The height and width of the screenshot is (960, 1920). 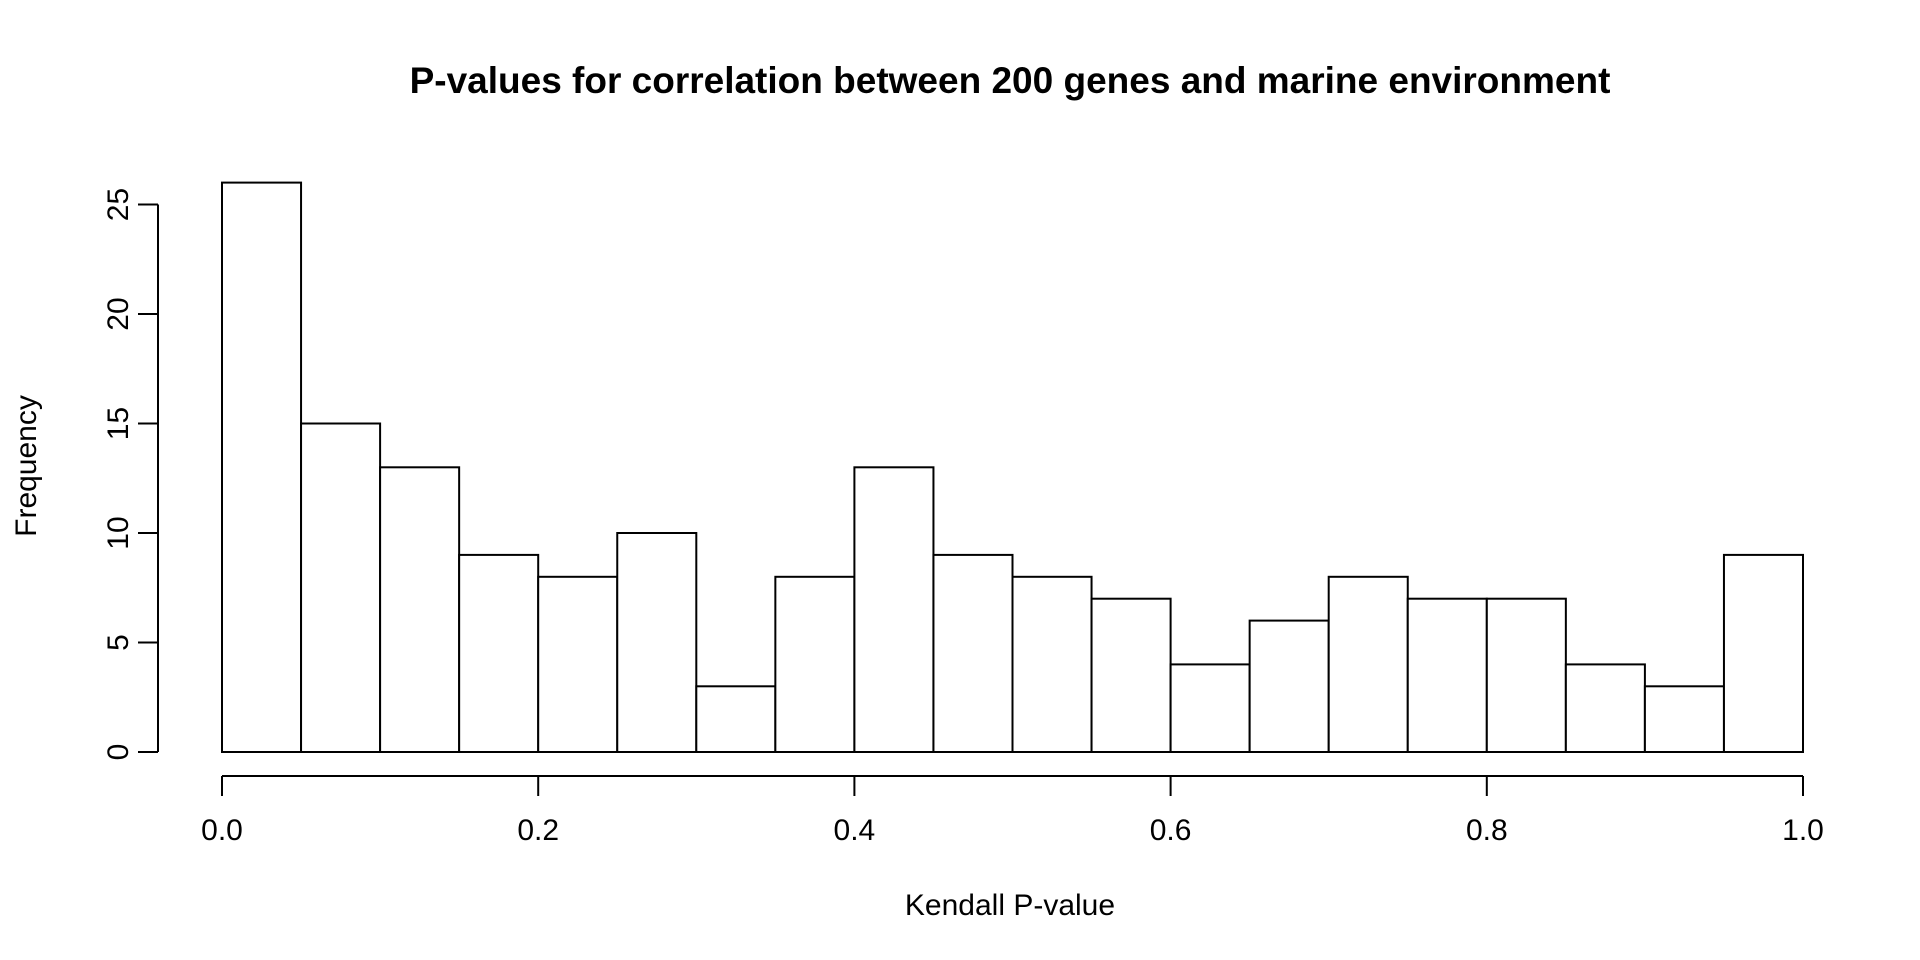 What do you see at coordinates (130, 474) in the screenshot?
I see `y-axis: 0 5 10 15 20 25` at bounding box center [130, 474].